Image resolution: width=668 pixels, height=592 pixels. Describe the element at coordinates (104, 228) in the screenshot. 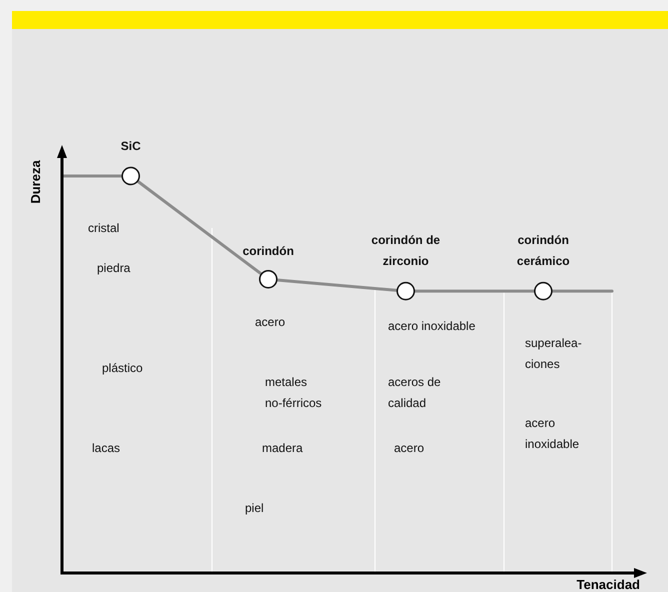

I see `annotation: cristal` at that location.